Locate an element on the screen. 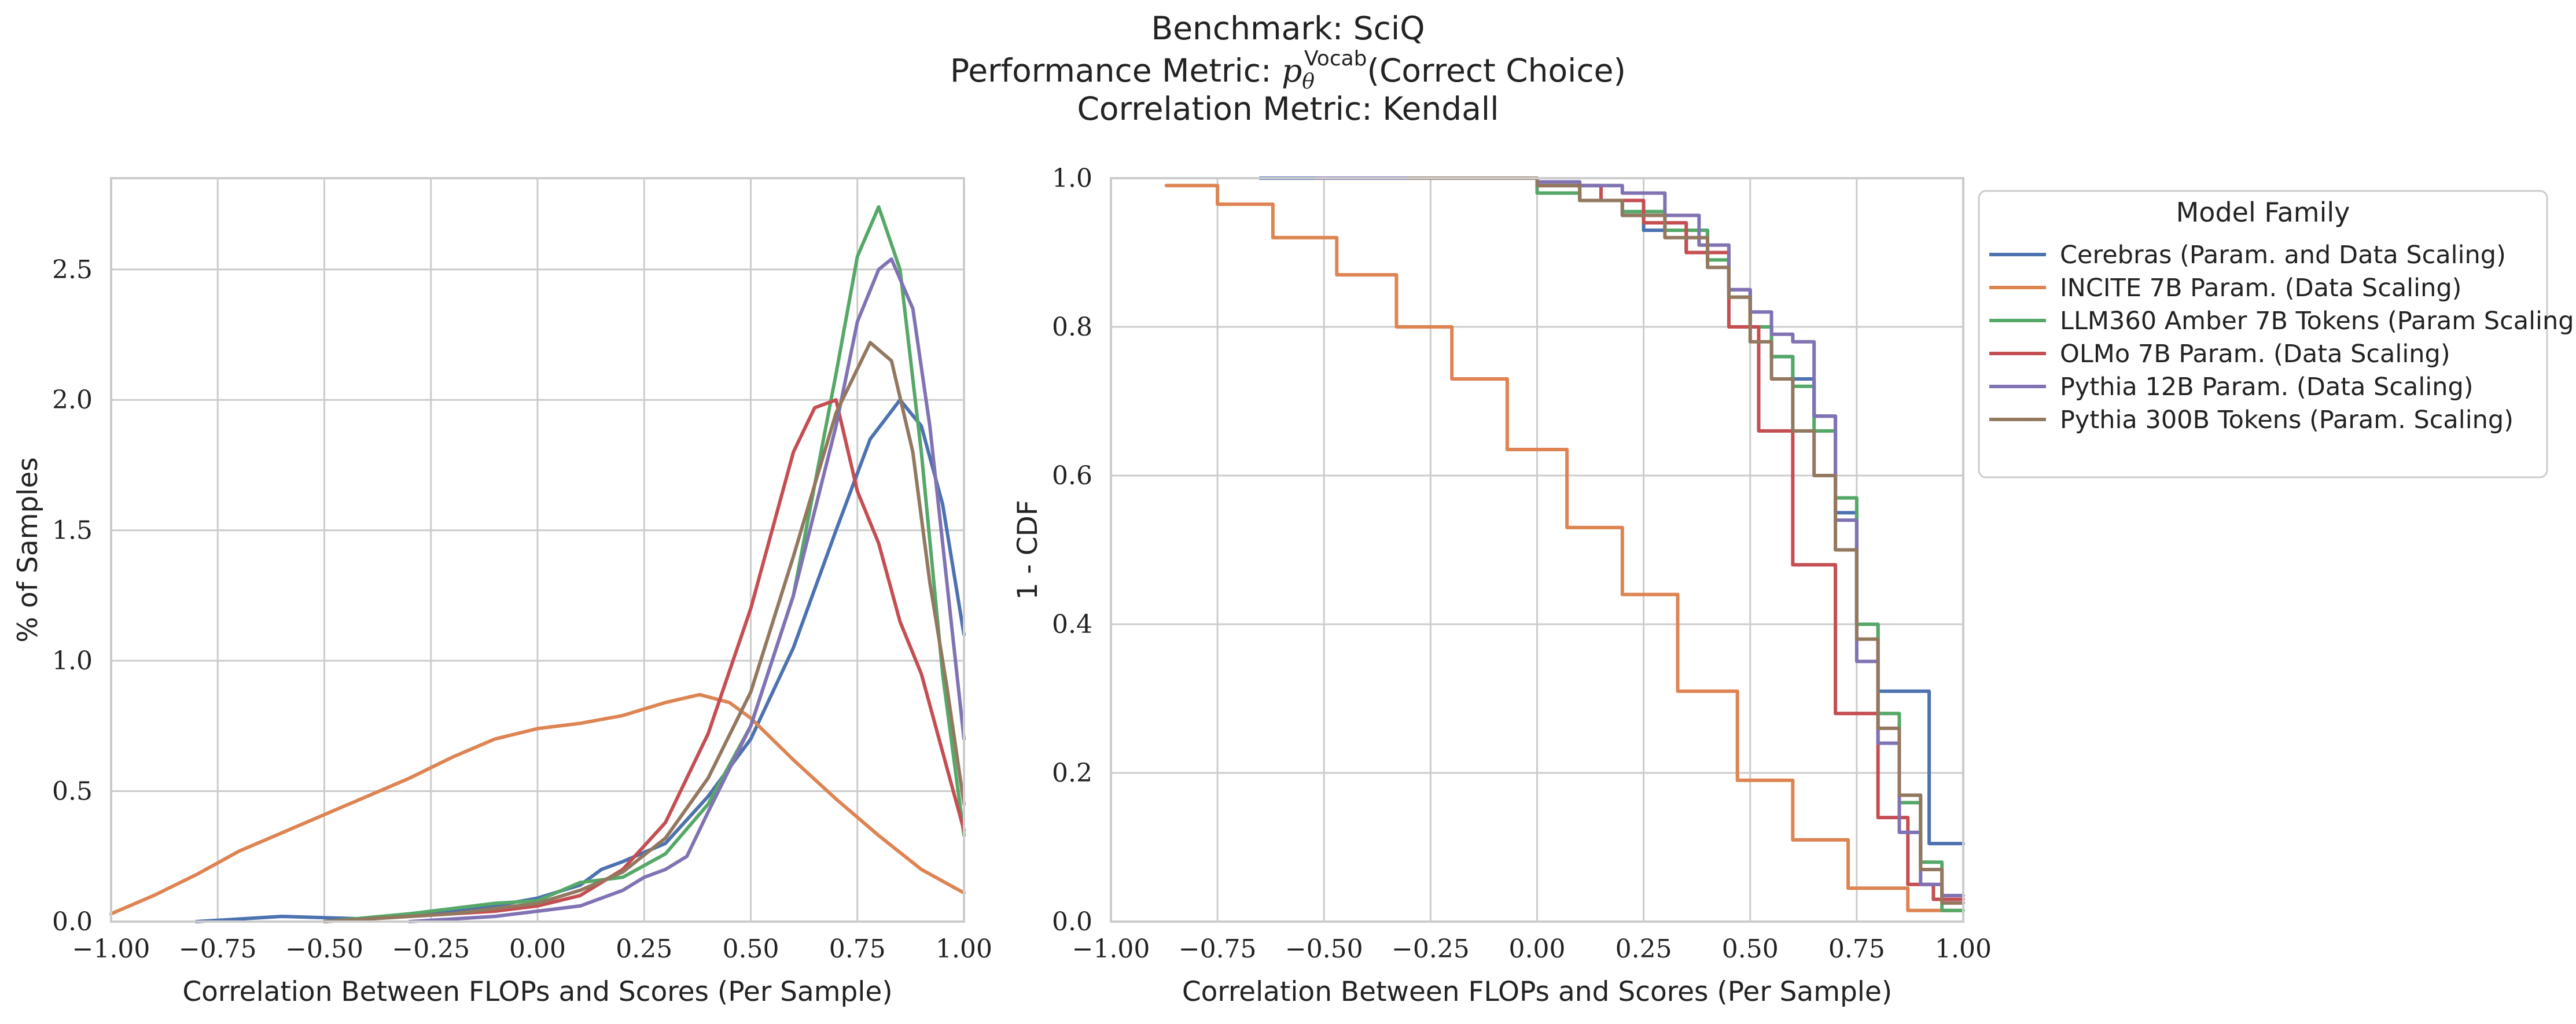 This screenshot has width=2576, height=1024. density-ytick-label: 1.0 is located at coordinates (72, 661).